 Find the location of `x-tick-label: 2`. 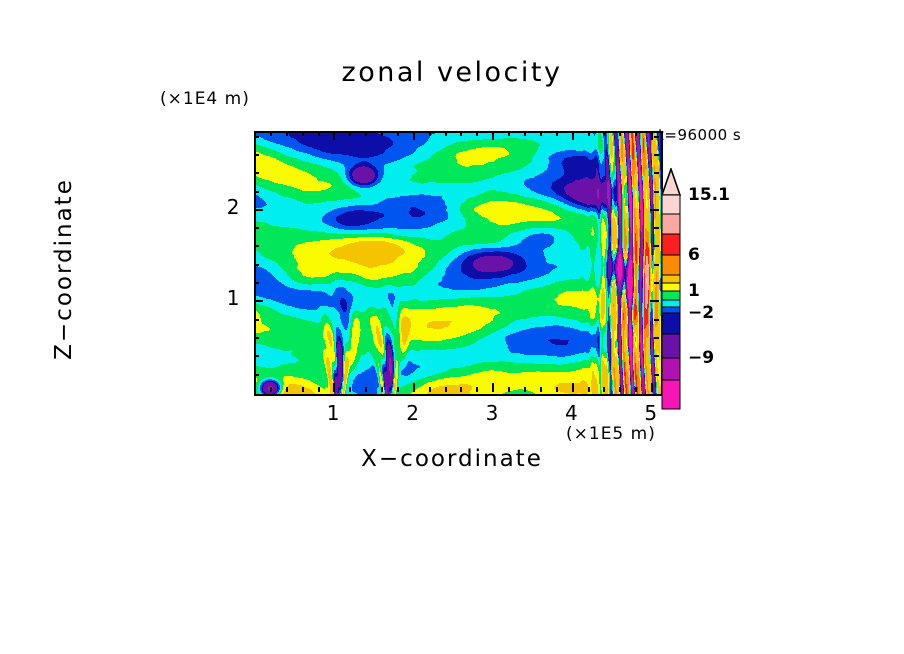

x-tick-label: 2 is located at coordinates (413, 413).